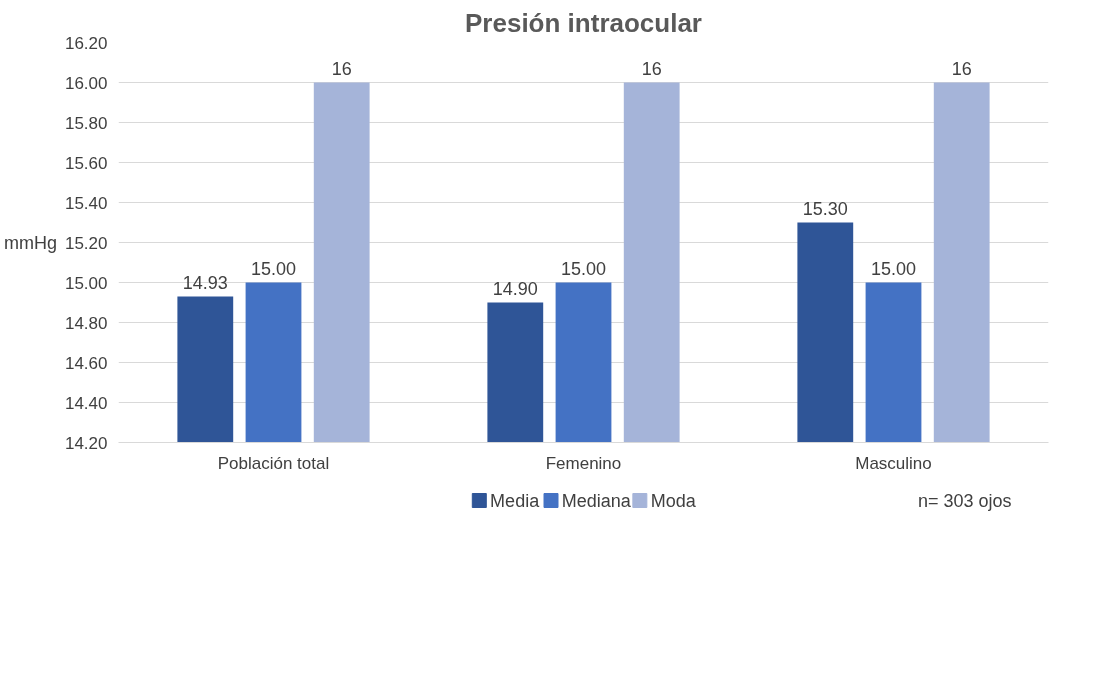 Image resolution: width=1117 pixels, height=677 pixels. What do you see at coordinates (86, 283) in the screenshot?
I see `y-tick-label: 15.00` at bounding box center [86, 283].